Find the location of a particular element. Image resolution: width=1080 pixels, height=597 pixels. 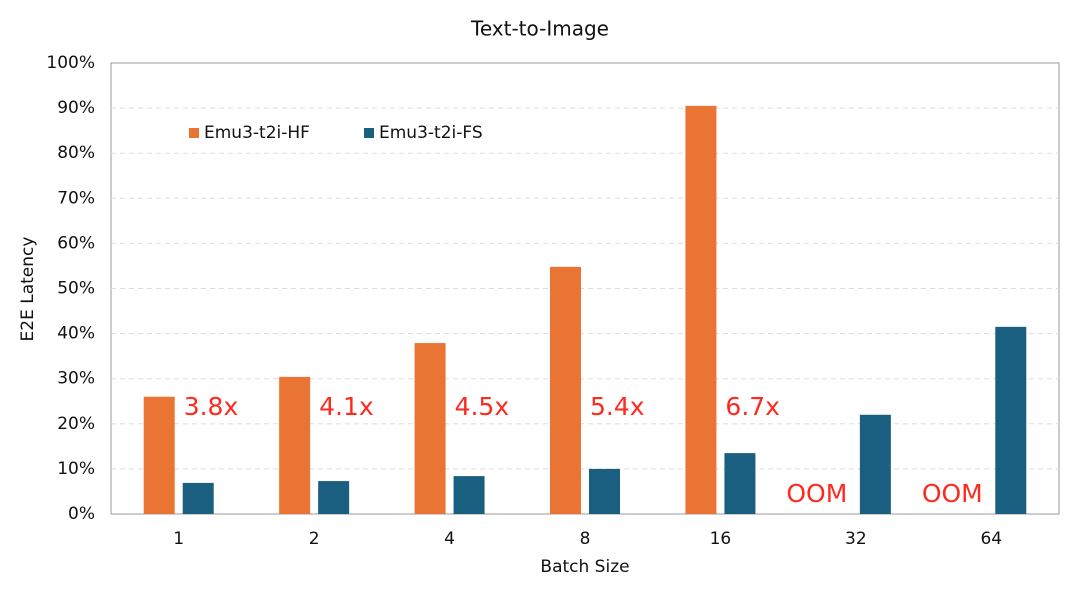

annotation: 3.8x is located at coordinates (211, 406).